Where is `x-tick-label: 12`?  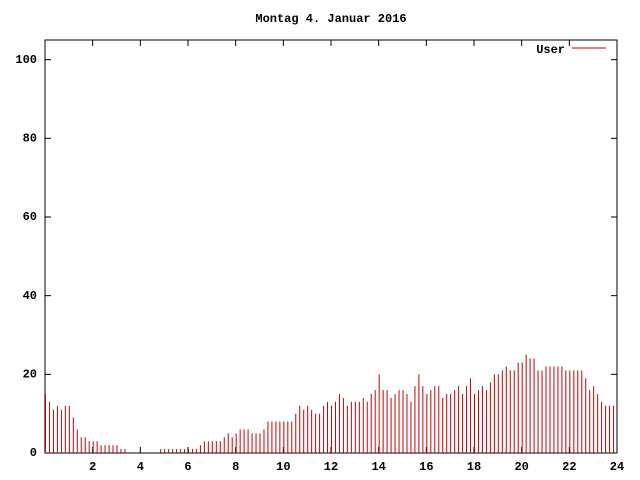 x-tick-label: 12 is located at coordinates (331, 467).